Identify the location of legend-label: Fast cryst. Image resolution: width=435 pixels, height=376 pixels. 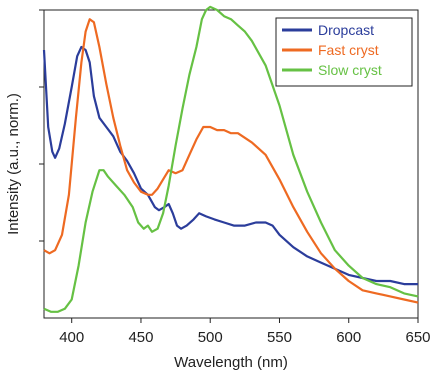
(348, 50).